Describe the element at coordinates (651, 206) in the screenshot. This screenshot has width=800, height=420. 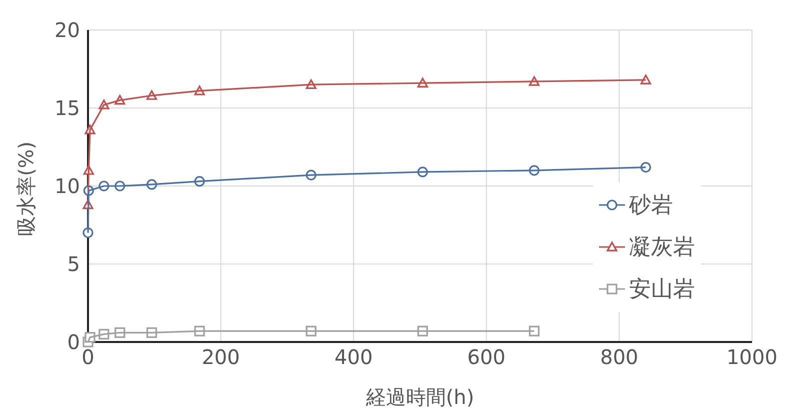
I see `legend-label: 砂岩` at that location.